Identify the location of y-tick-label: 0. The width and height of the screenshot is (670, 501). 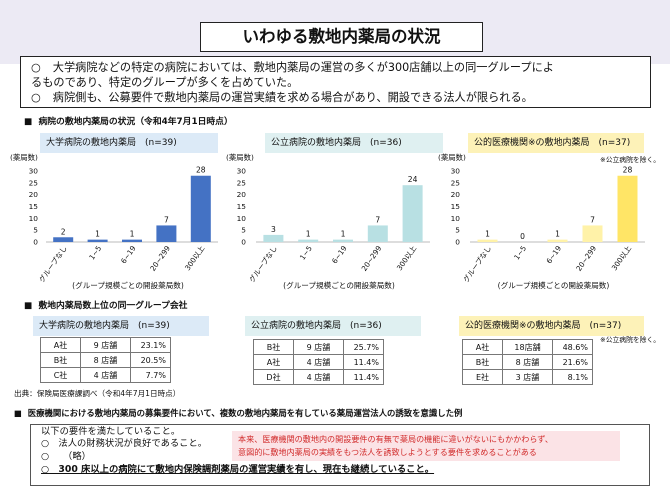
(457, 242).